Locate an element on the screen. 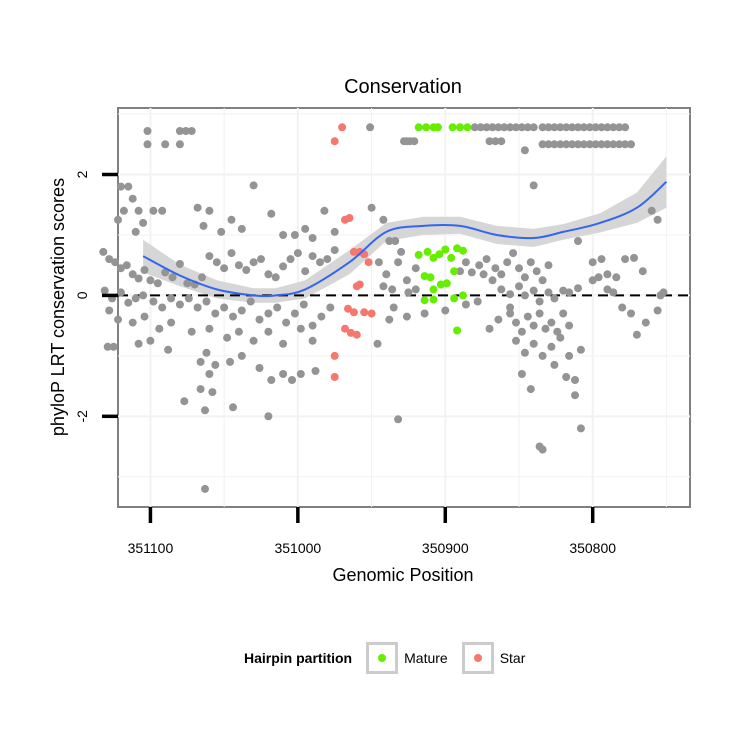 This screenshot has width=750, height=750. confidence-band-area is located at coordinates (405, 229).